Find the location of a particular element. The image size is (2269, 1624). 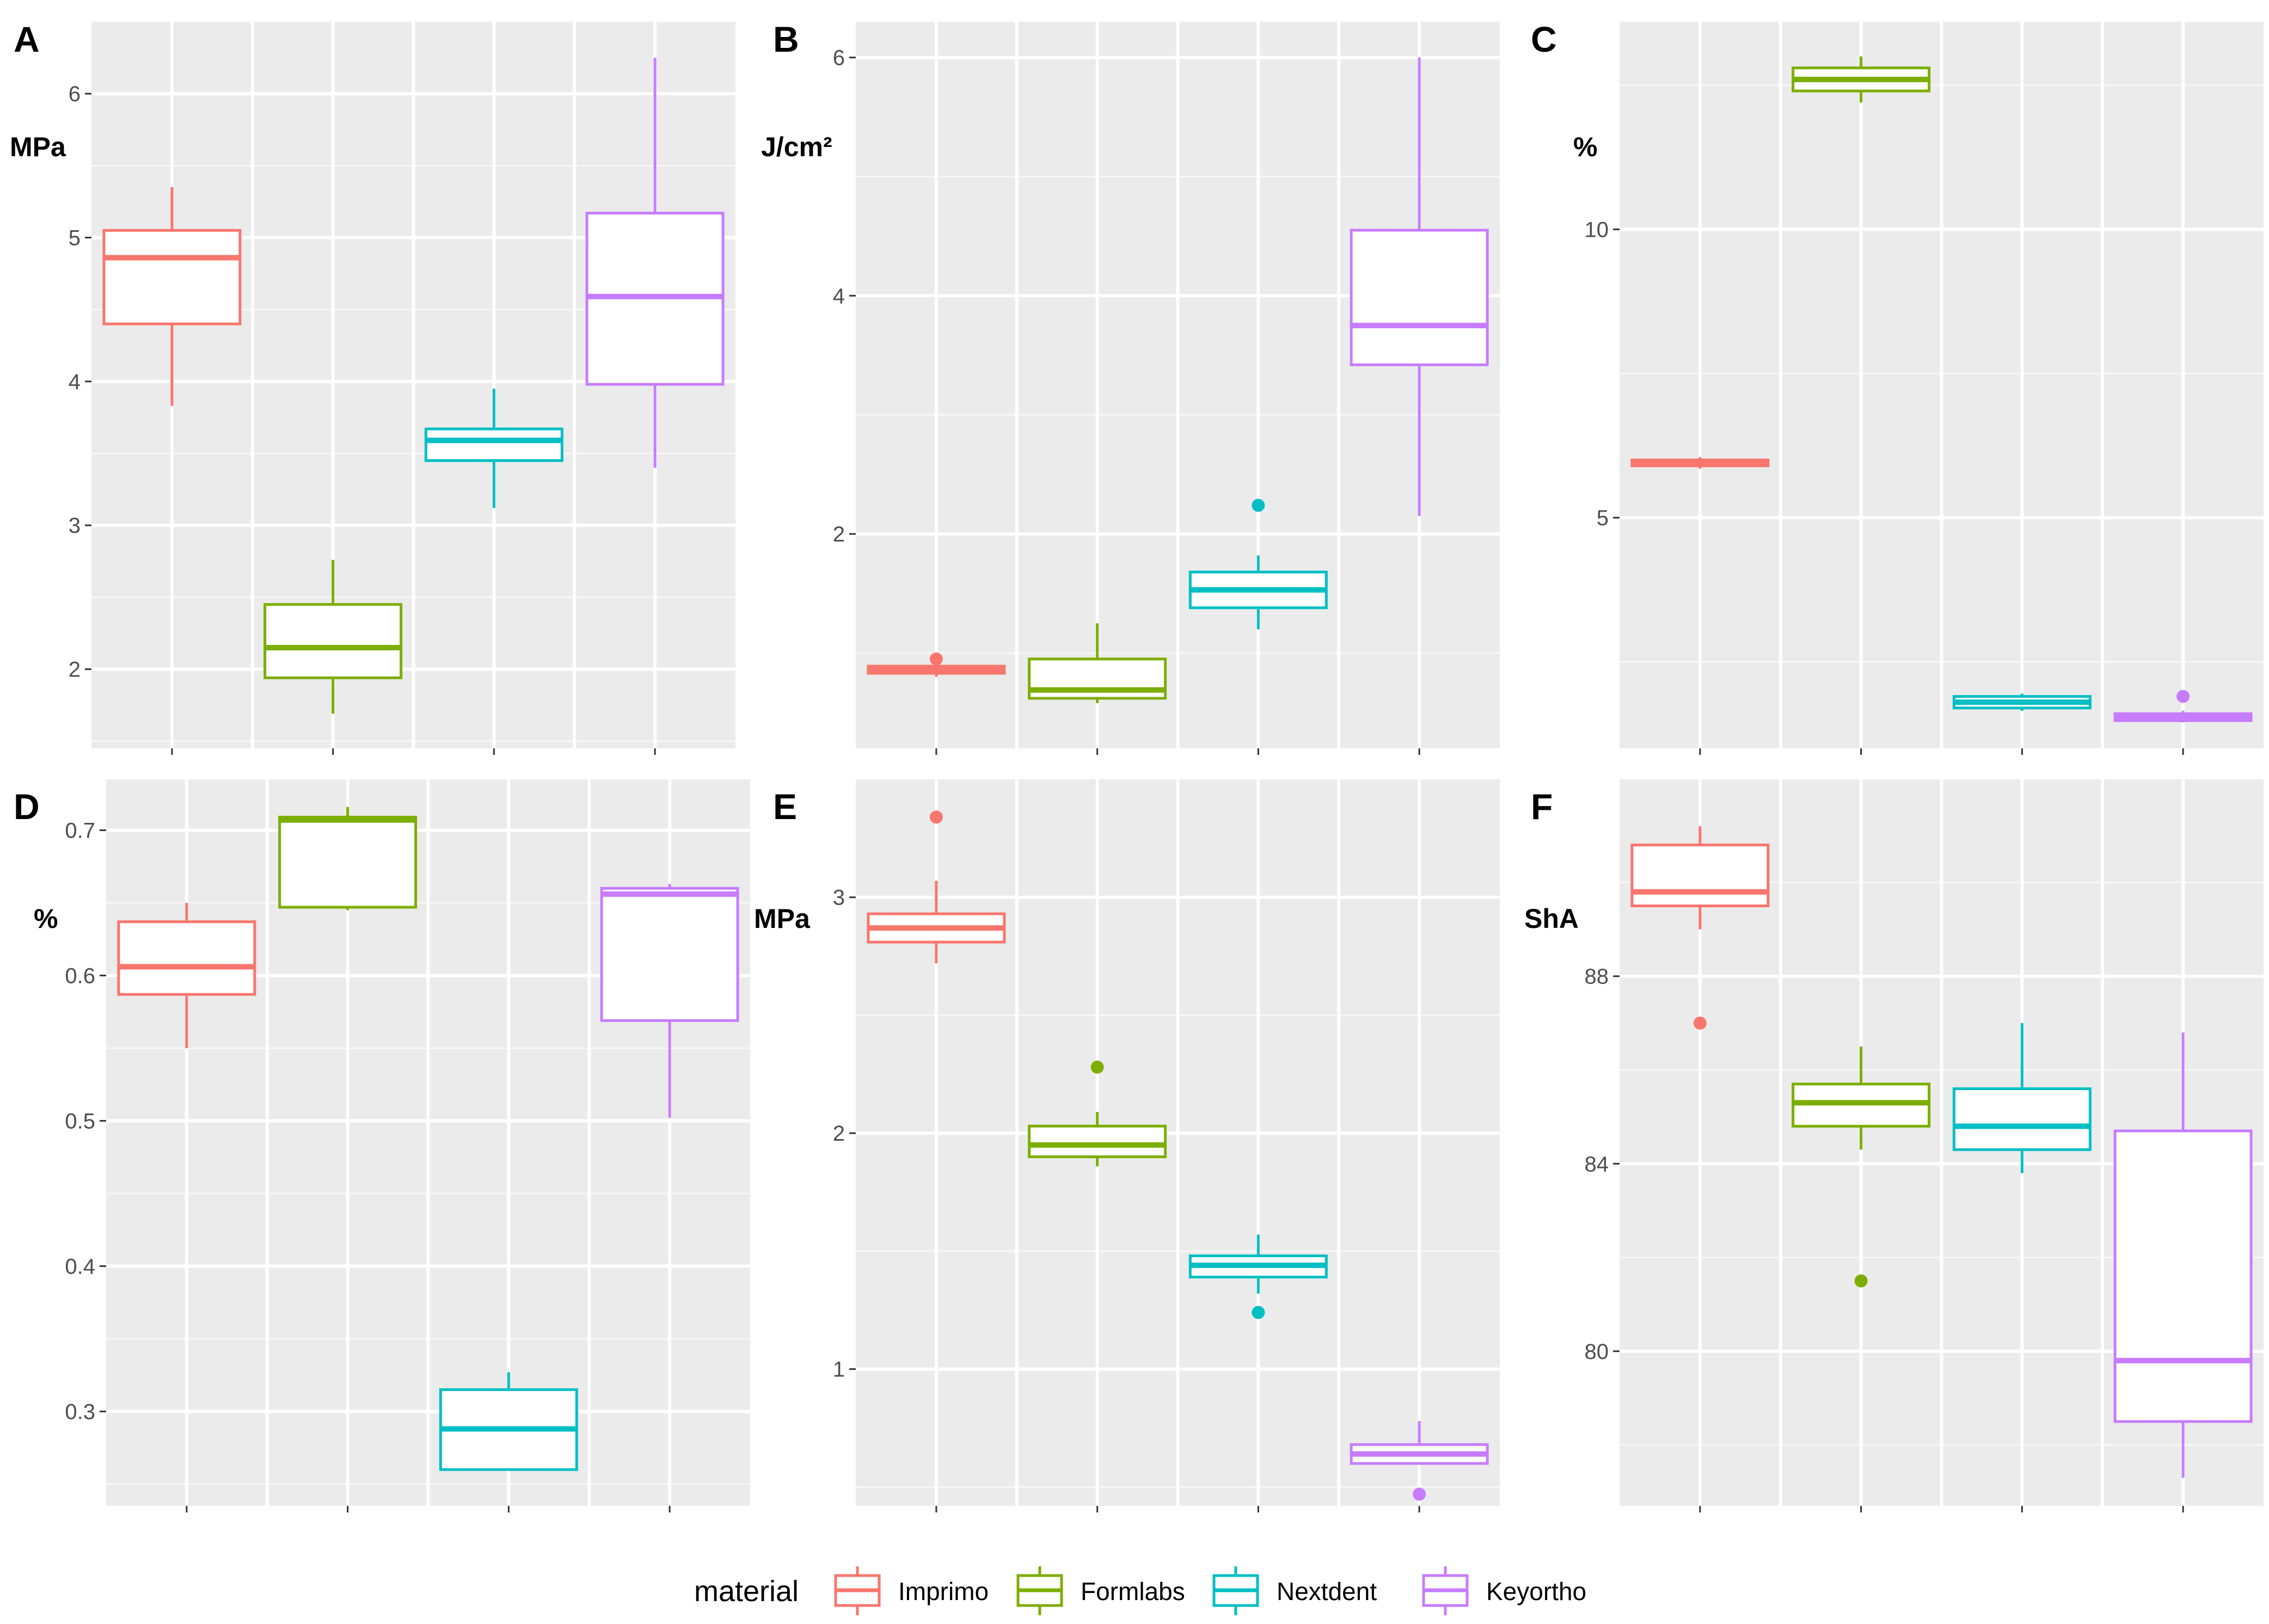

legend-label: Nextdent is located at coordinates (1327, 1591).